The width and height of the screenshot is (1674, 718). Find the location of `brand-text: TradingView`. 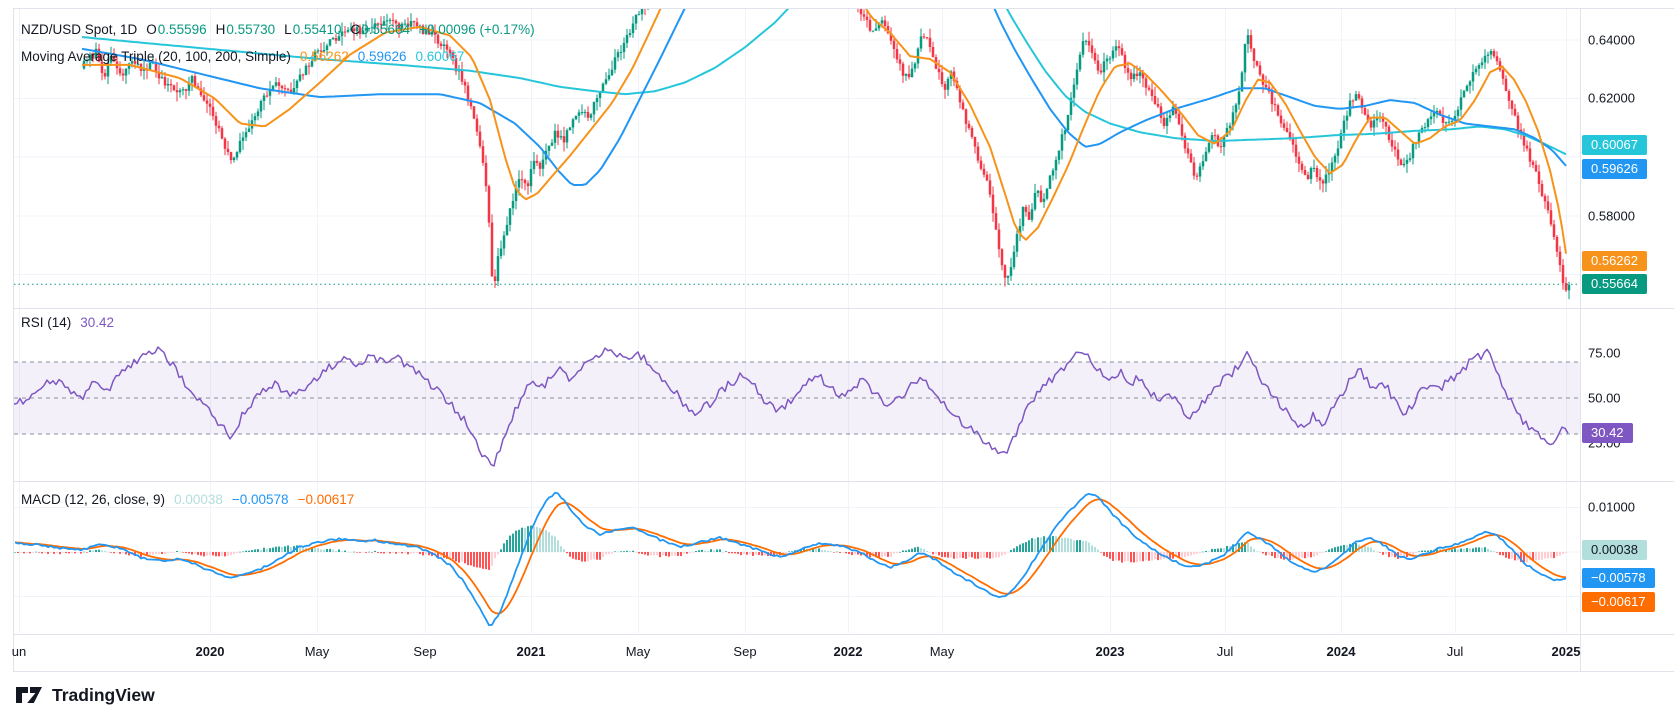

brand-text: TradingView is located at coordinates (103, 694).